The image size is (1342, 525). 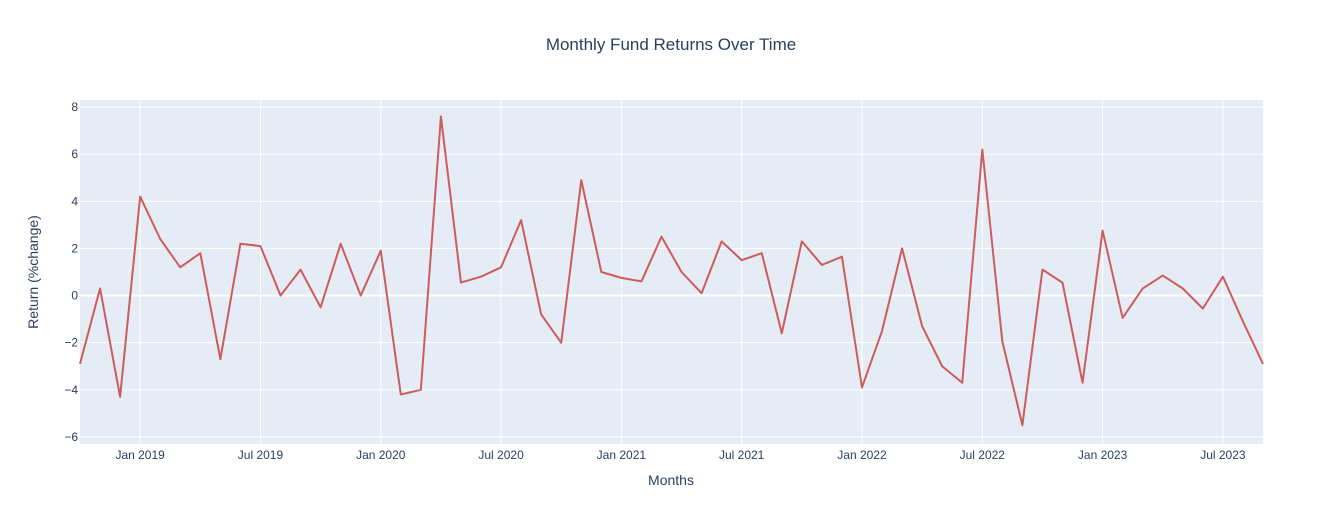 What do you see at coordinates (862, 455) in the screenshot?
I see `x-tick-label: Jan 2022` at bounding box center [862, 455].